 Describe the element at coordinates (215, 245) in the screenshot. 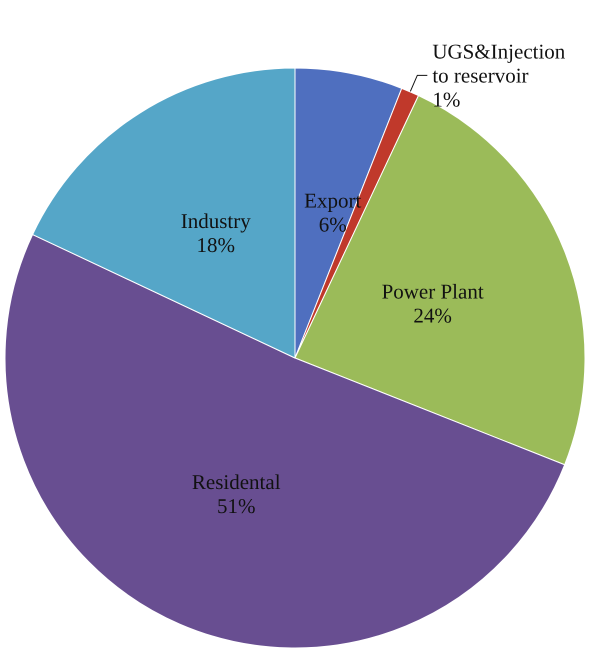

I see `data-label: 18%` at that location.